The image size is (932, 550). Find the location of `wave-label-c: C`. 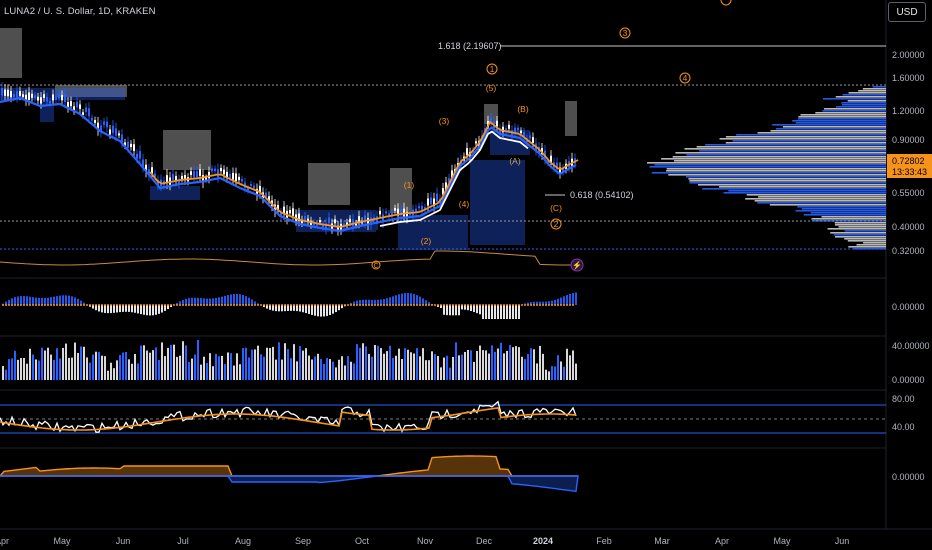

wave-label-c: C is located at coordinates (375, 266).